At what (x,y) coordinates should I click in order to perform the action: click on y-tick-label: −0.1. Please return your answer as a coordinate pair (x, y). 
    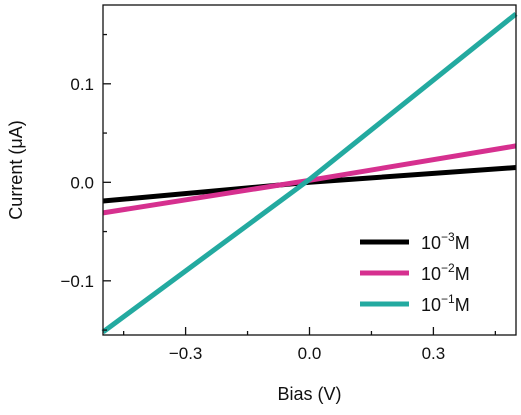
    Looking at the image, I should click on (77, 281).